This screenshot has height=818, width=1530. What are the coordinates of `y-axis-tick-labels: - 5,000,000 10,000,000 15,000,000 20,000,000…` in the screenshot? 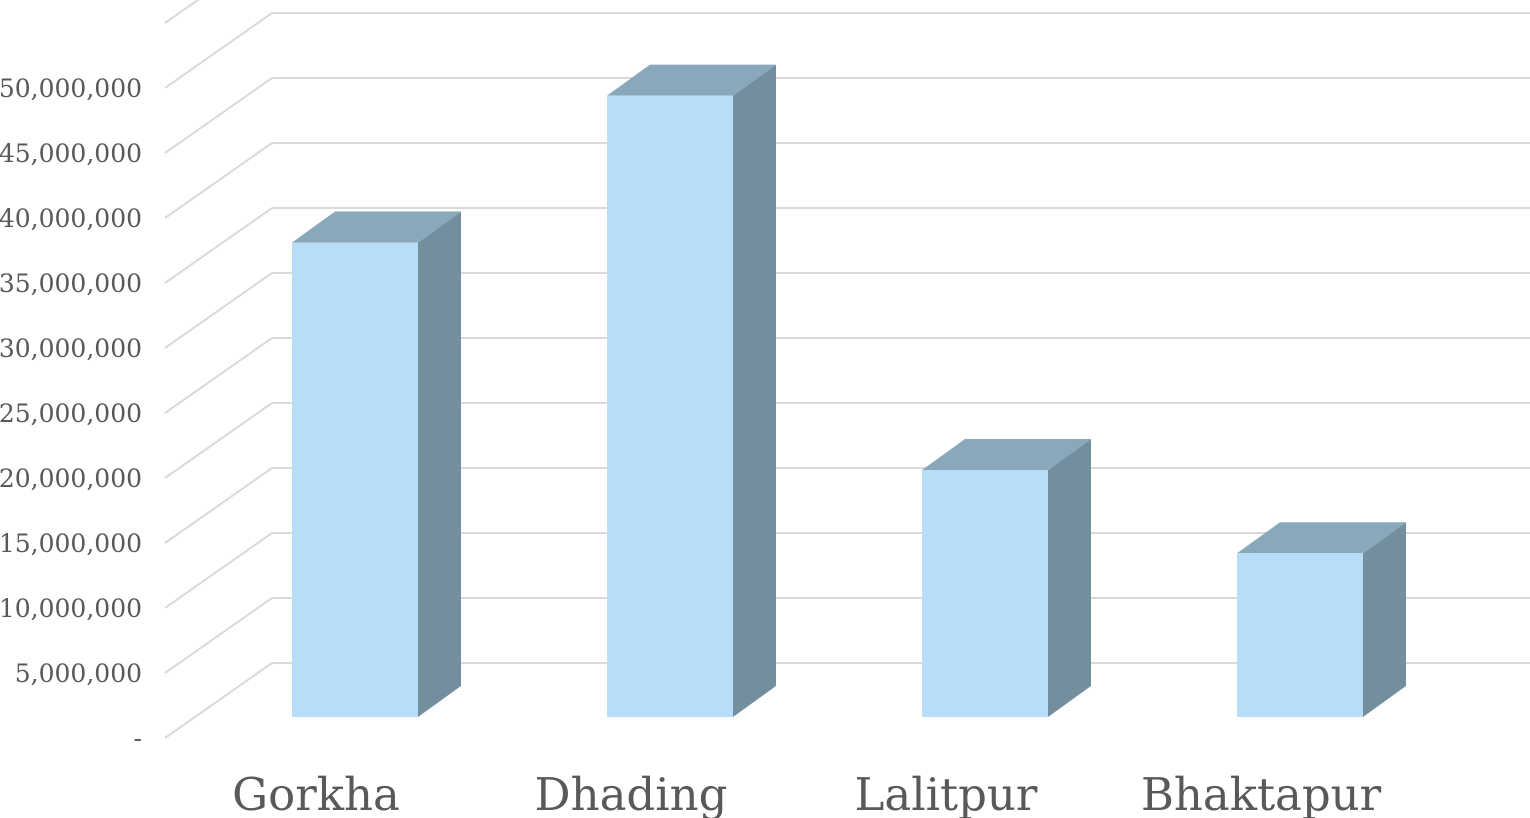 It's located at (71, 413).